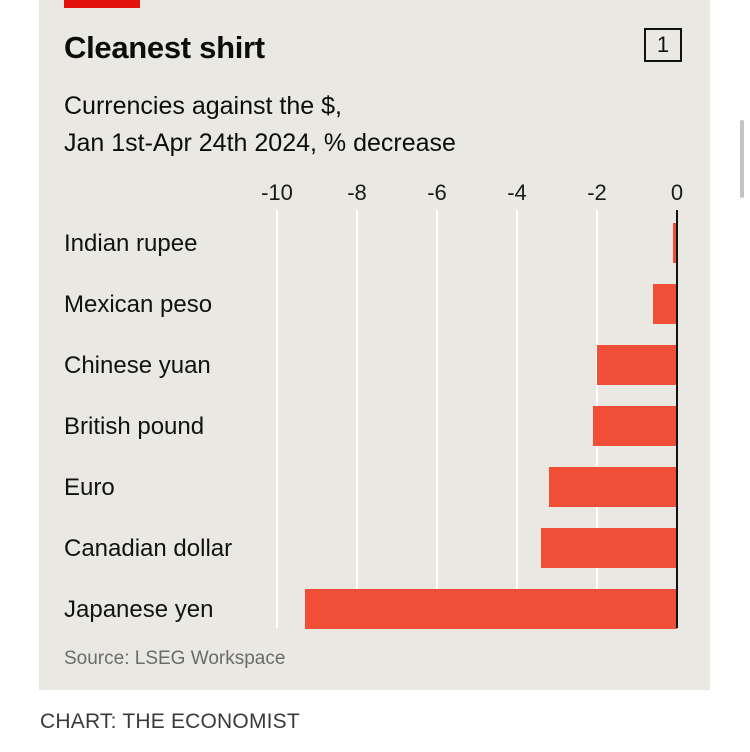 The image size is (750, 752). I want to click on category-label: British pound, so click(134, 426).